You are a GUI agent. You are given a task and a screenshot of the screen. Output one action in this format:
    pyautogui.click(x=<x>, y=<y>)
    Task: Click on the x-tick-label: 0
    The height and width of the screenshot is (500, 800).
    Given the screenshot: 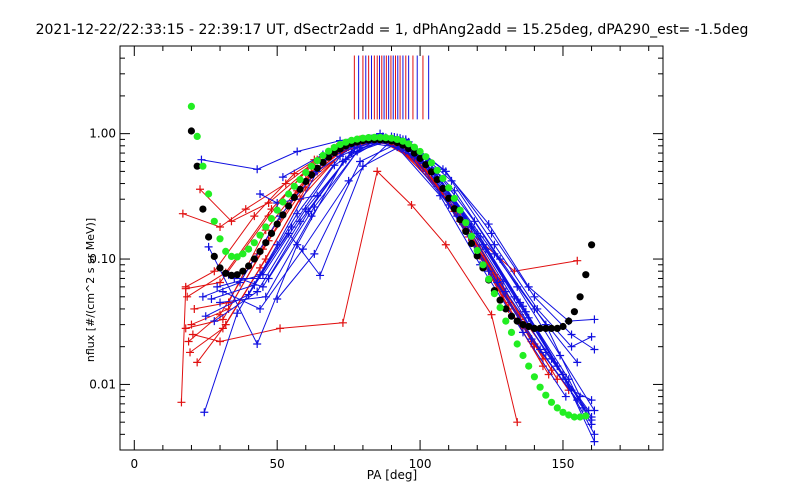 What is the action you would take?
    pyautogui.click(x=134, y=464)
    